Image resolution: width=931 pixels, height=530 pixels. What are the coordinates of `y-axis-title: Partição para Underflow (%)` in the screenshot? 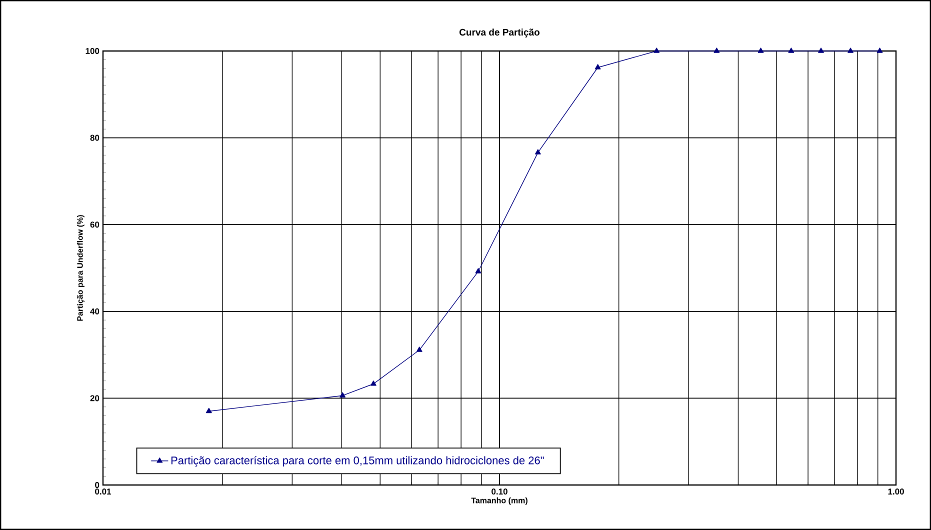 It's located at (80, 268).